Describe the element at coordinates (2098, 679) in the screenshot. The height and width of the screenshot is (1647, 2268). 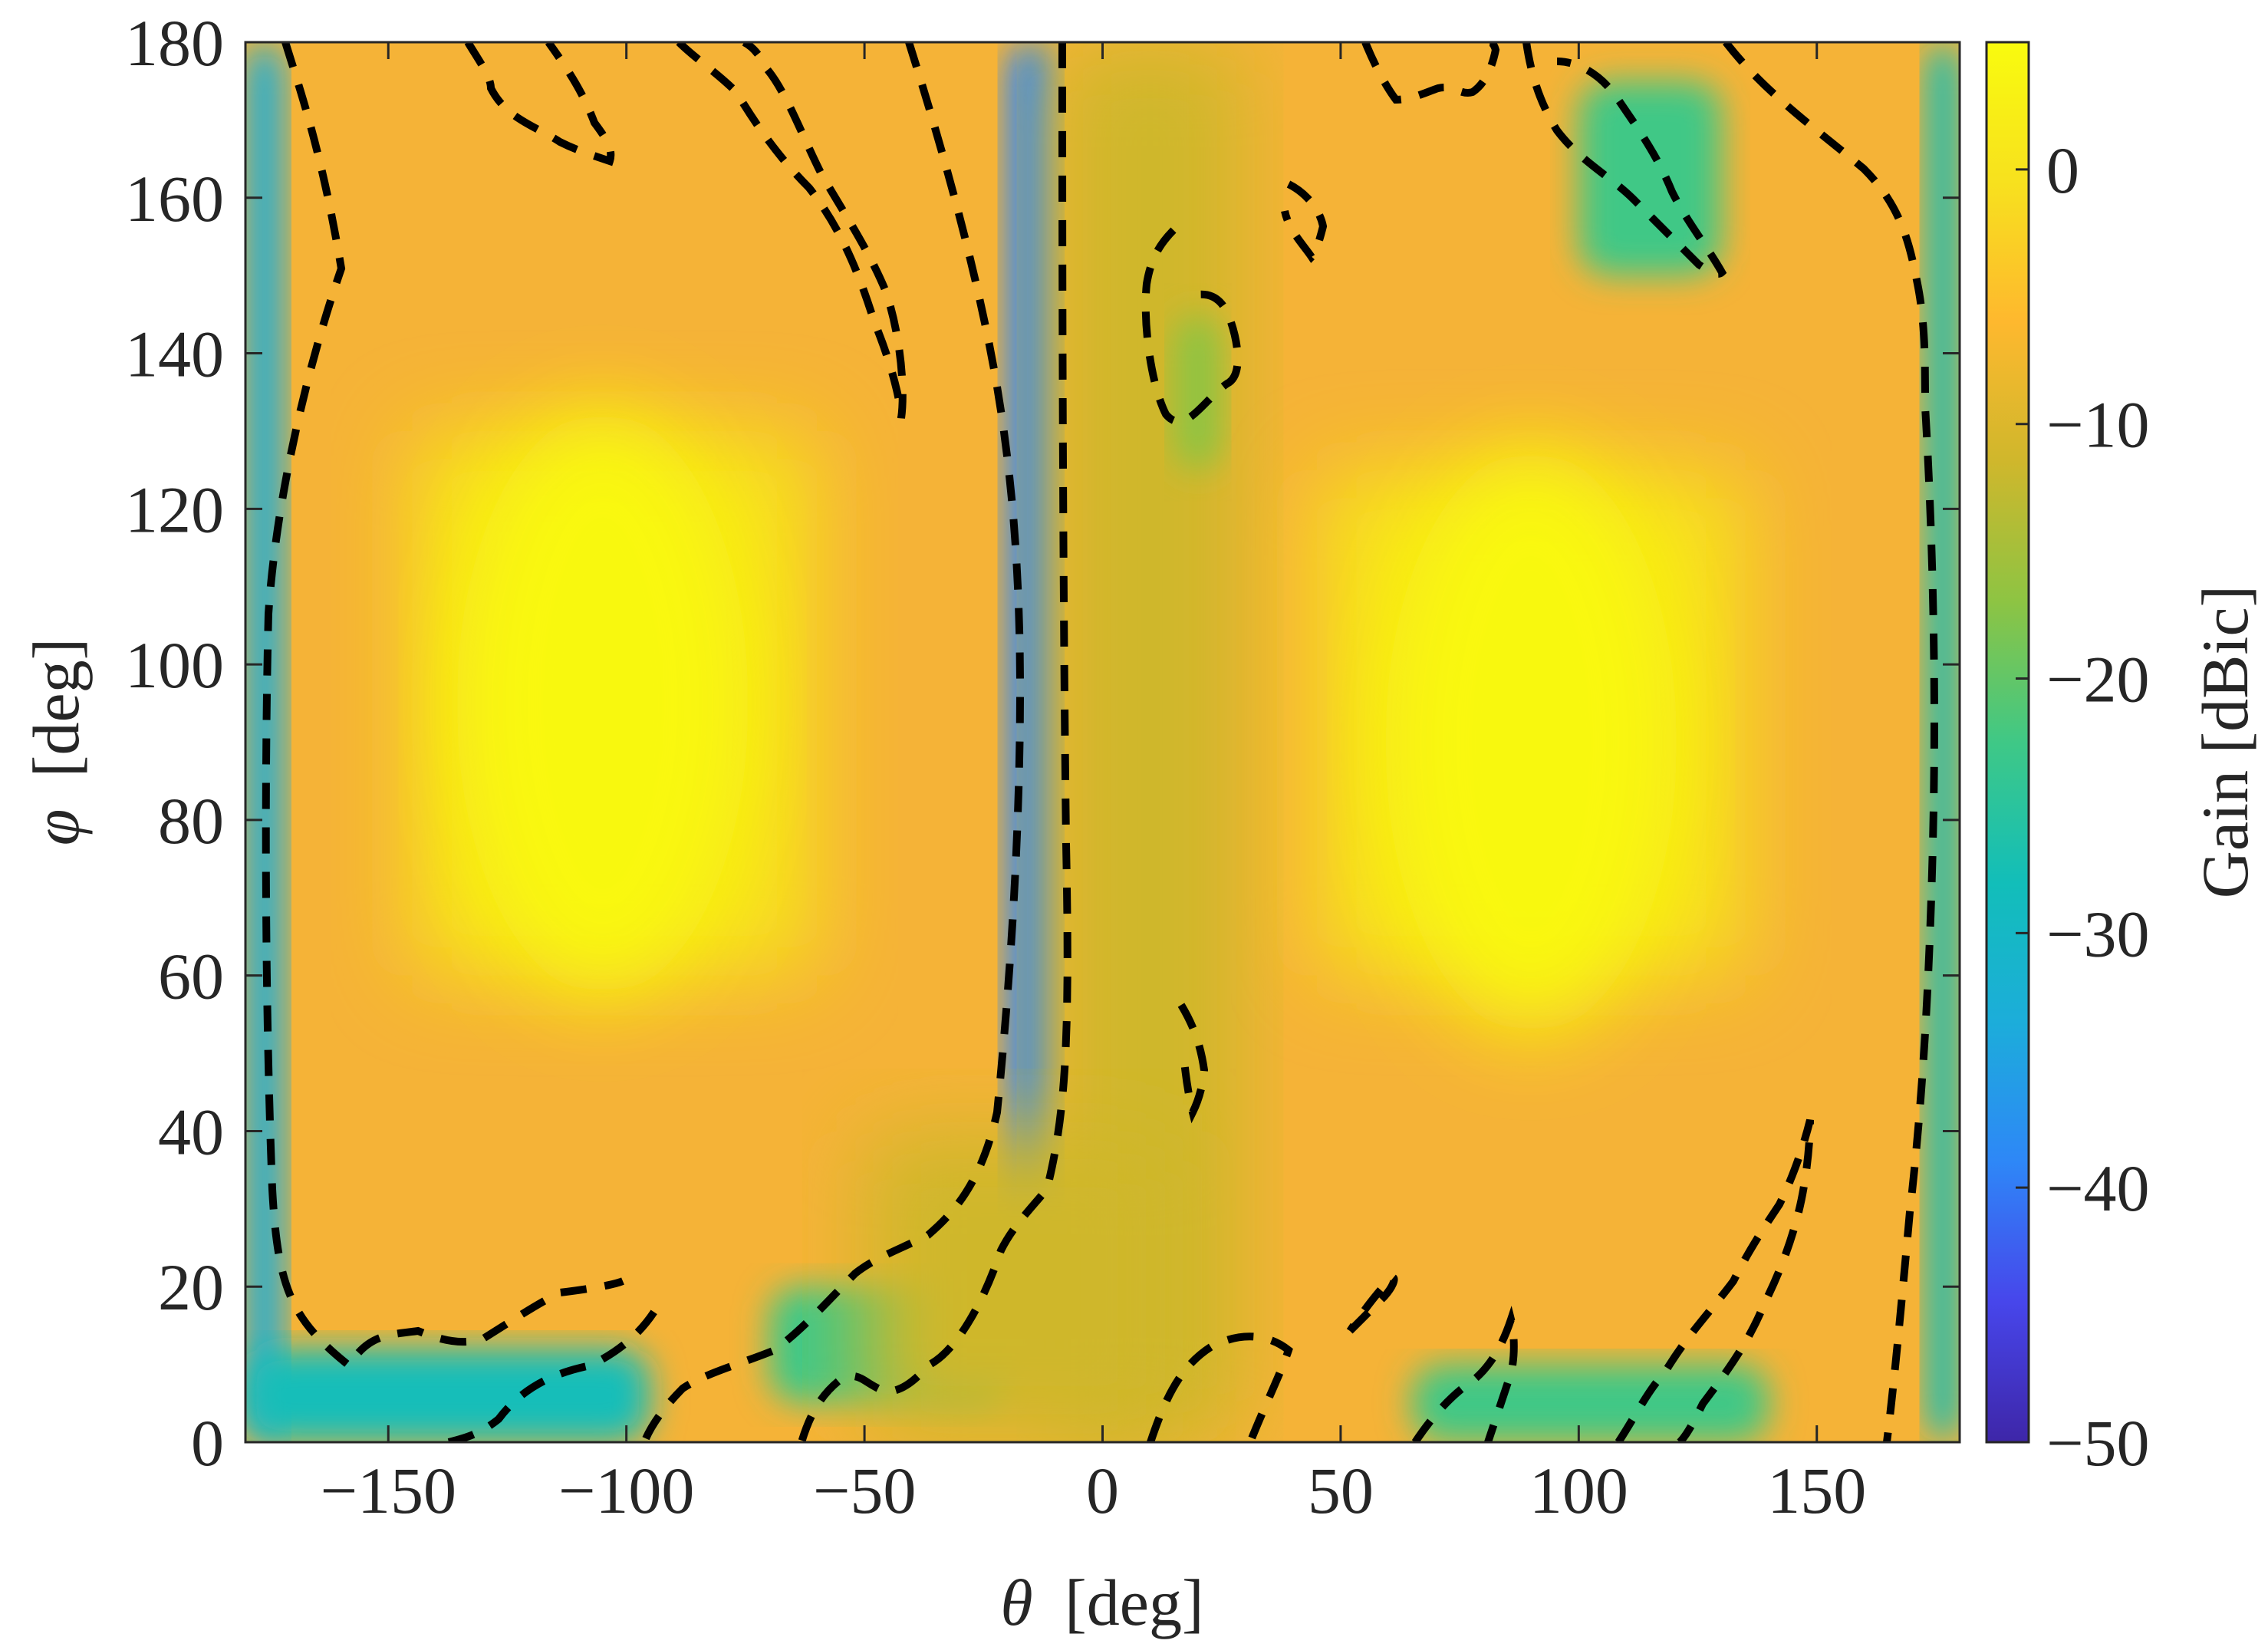
I see `colorbar-tick-label: −20` at that location.